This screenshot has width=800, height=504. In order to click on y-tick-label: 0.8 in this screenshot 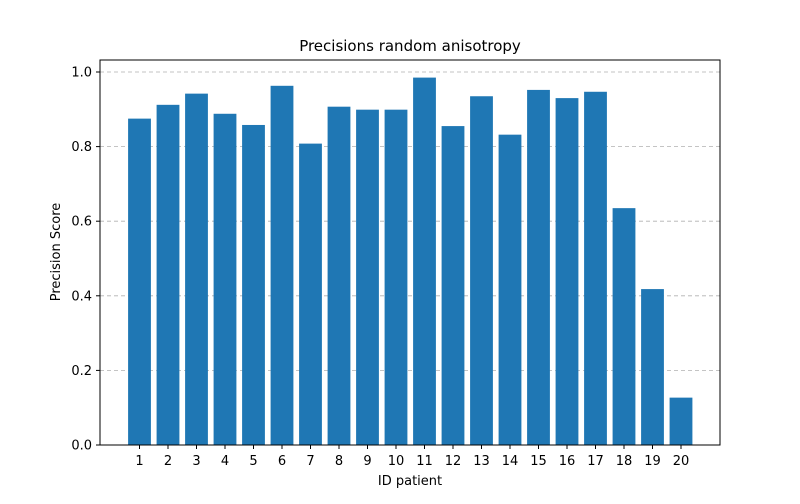, I will do `click(81, 147)`.